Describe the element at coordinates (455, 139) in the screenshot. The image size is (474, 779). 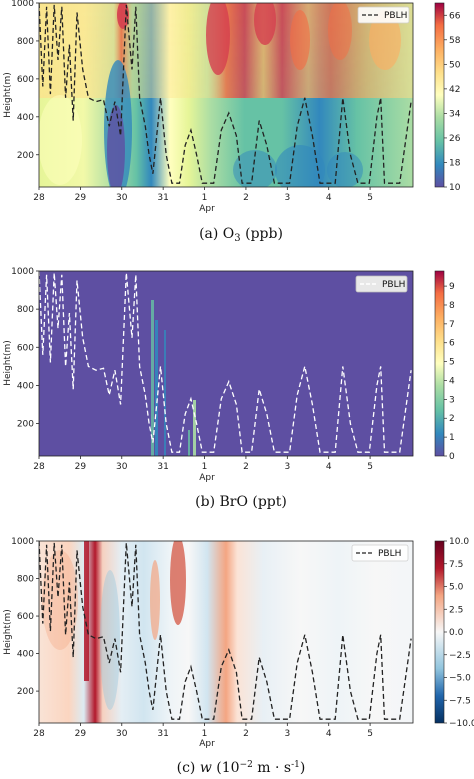
I see `colorbar-tick-label: 26` at that location.